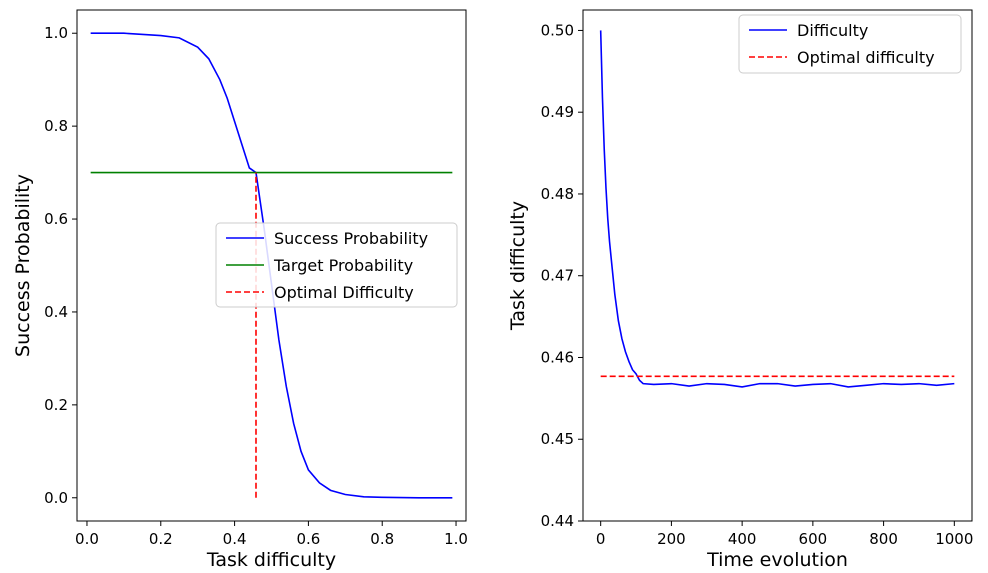 Image resolution: width=988 pixels, height=573 pixels. Describe the element at coordinates (344, 292) in the screenshot. I see `legend-entry: Optimal Difficulty` at that location.